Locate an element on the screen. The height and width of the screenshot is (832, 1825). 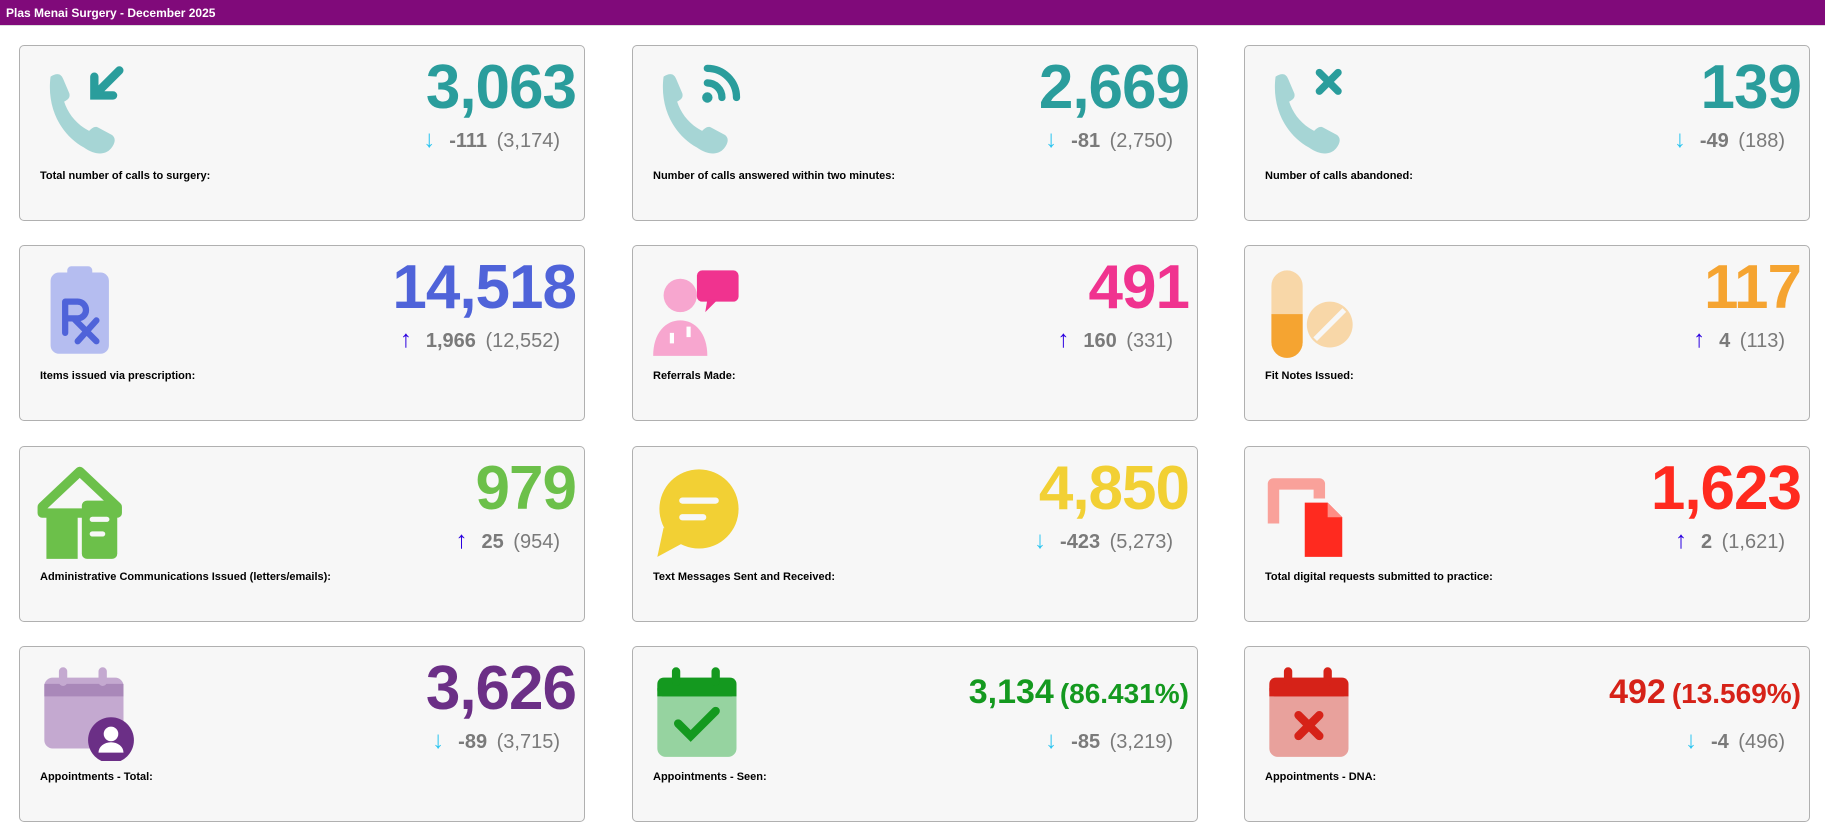
delta-value: -49 is located at coordinates (1714, 141).